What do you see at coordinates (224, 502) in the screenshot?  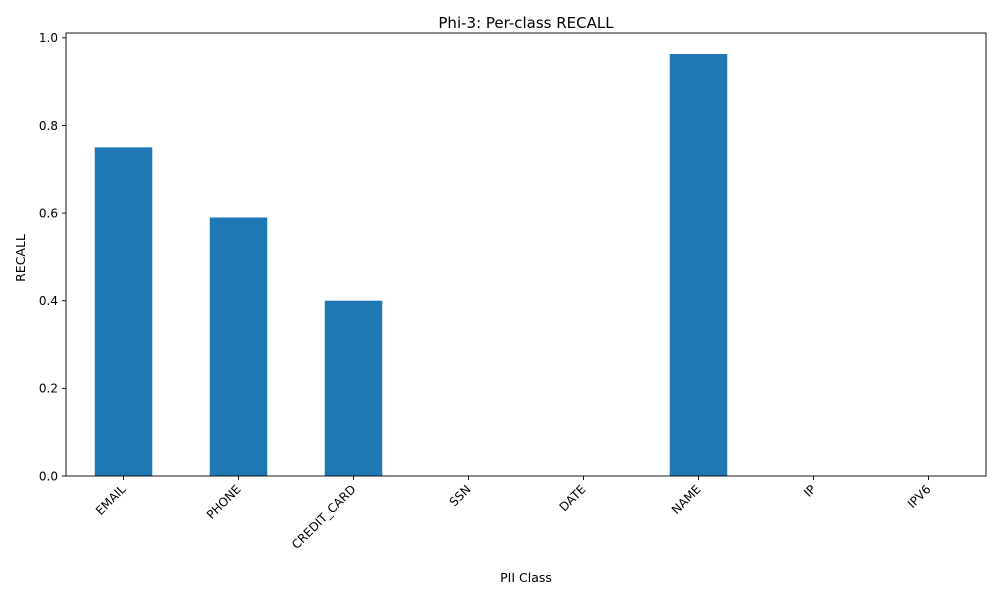 I see `x-tick-label-phone: PHONE` at bounding box center [224, 502].